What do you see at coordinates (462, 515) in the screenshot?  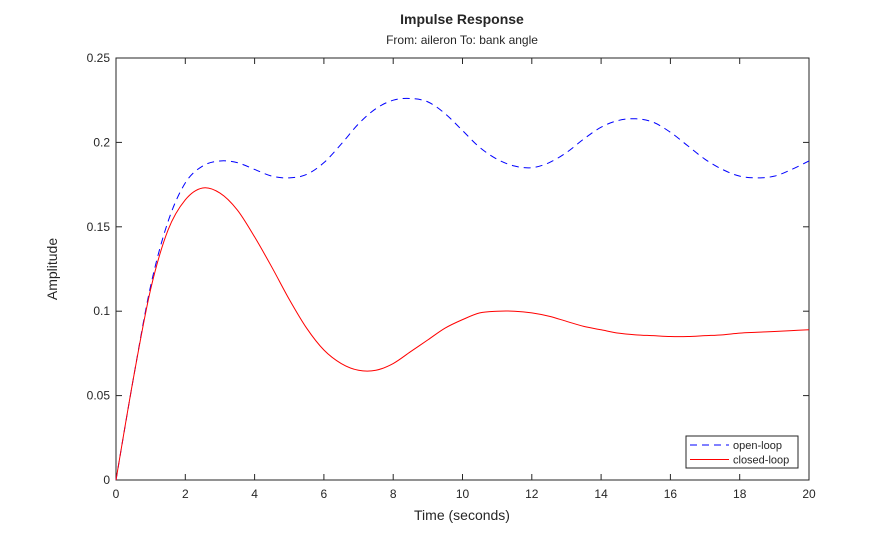 I see `x-axis-label: Time (seconds)` at bounding box center [462, 515].